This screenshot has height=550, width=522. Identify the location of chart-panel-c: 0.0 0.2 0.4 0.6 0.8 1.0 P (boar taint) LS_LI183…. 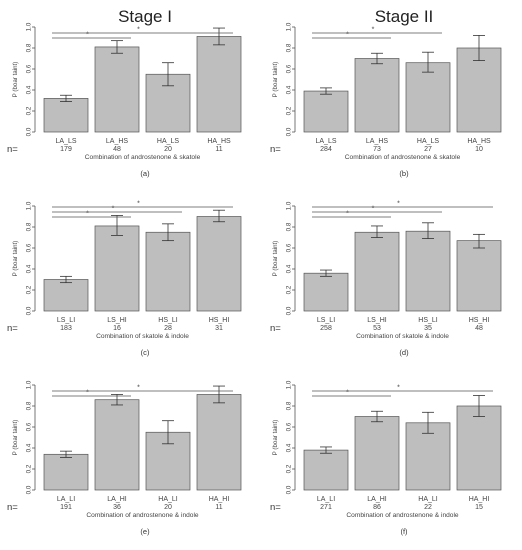
(124, 279).